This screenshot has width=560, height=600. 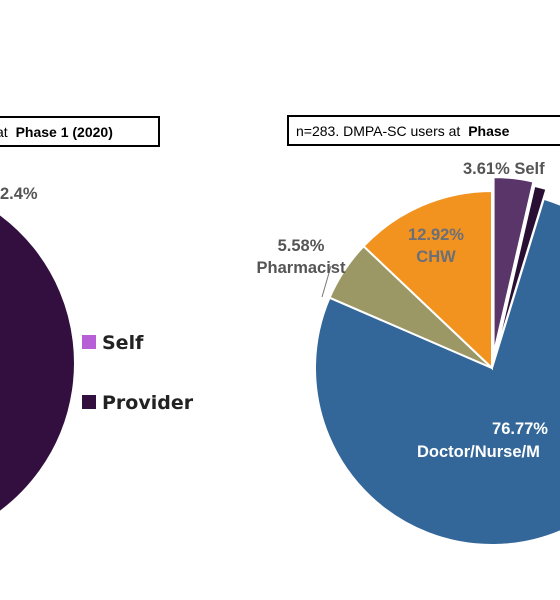 I want to click on phase1-title-box: at Phase 1 (2020), so click(x=80, y=131).